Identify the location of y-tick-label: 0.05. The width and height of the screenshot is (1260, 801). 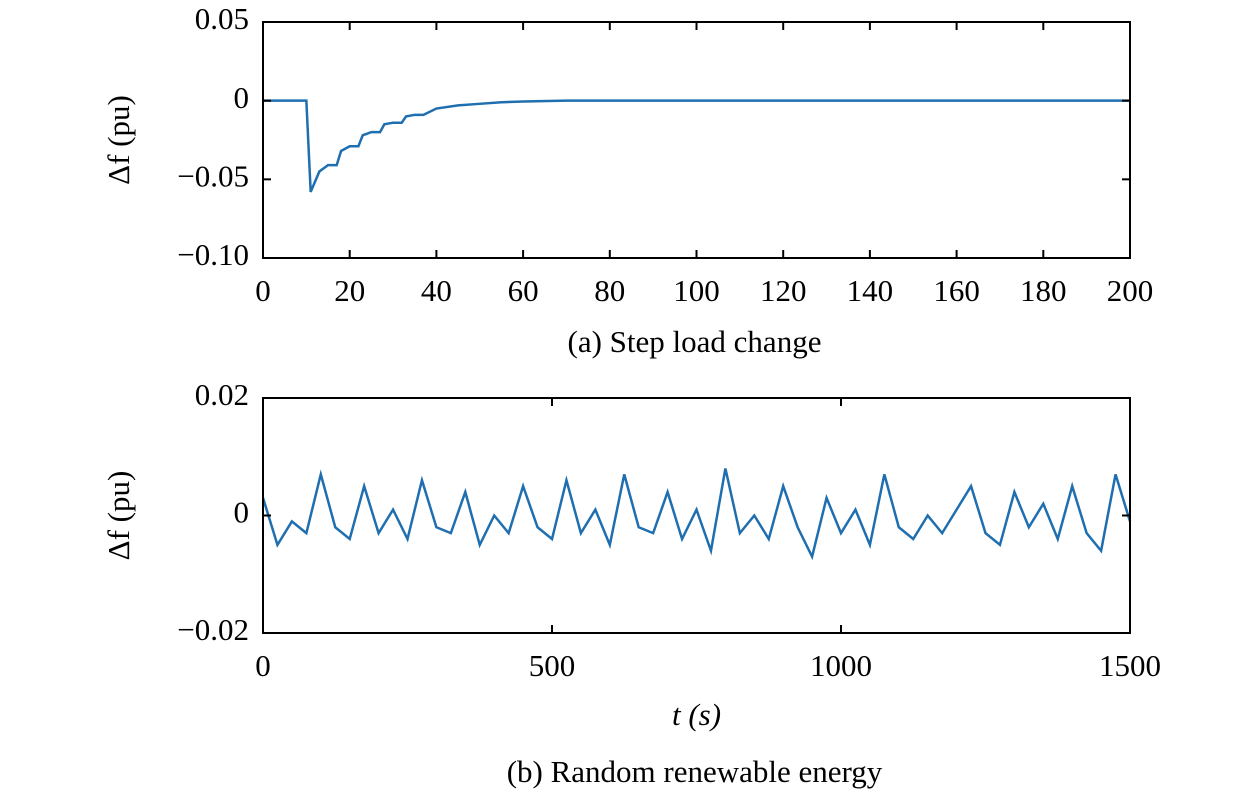
(222, 18).